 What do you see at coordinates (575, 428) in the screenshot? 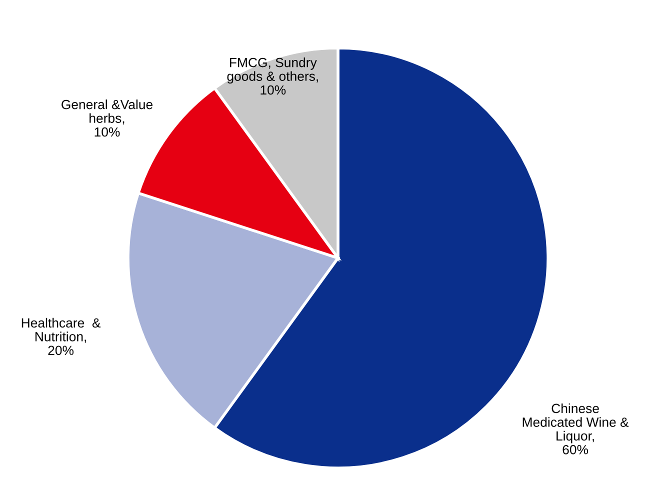
I see `slice-label: Chinese Medicated Wine & Liquor, 60%` at bounding box center [575, 428].